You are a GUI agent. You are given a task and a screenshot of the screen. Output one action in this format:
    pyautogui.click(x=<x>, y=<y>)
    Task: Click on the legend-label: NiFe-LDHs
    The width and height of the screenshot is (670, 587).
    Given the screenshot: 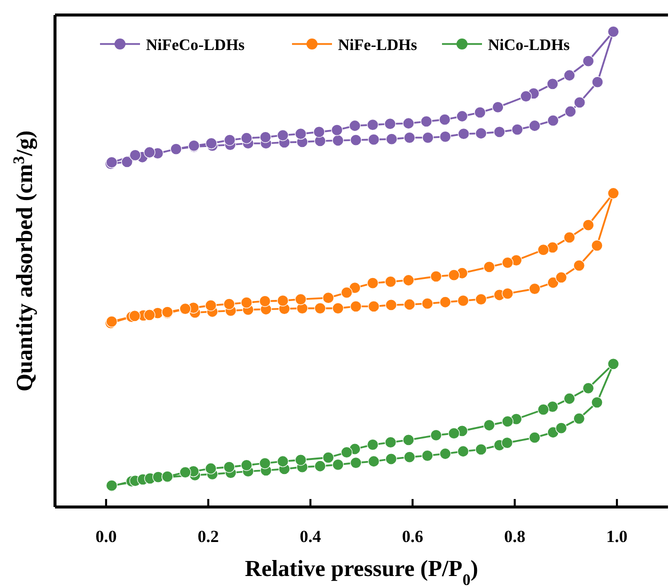 What is the action you would take?
    pyautogui.click(x=378, y=45)
    